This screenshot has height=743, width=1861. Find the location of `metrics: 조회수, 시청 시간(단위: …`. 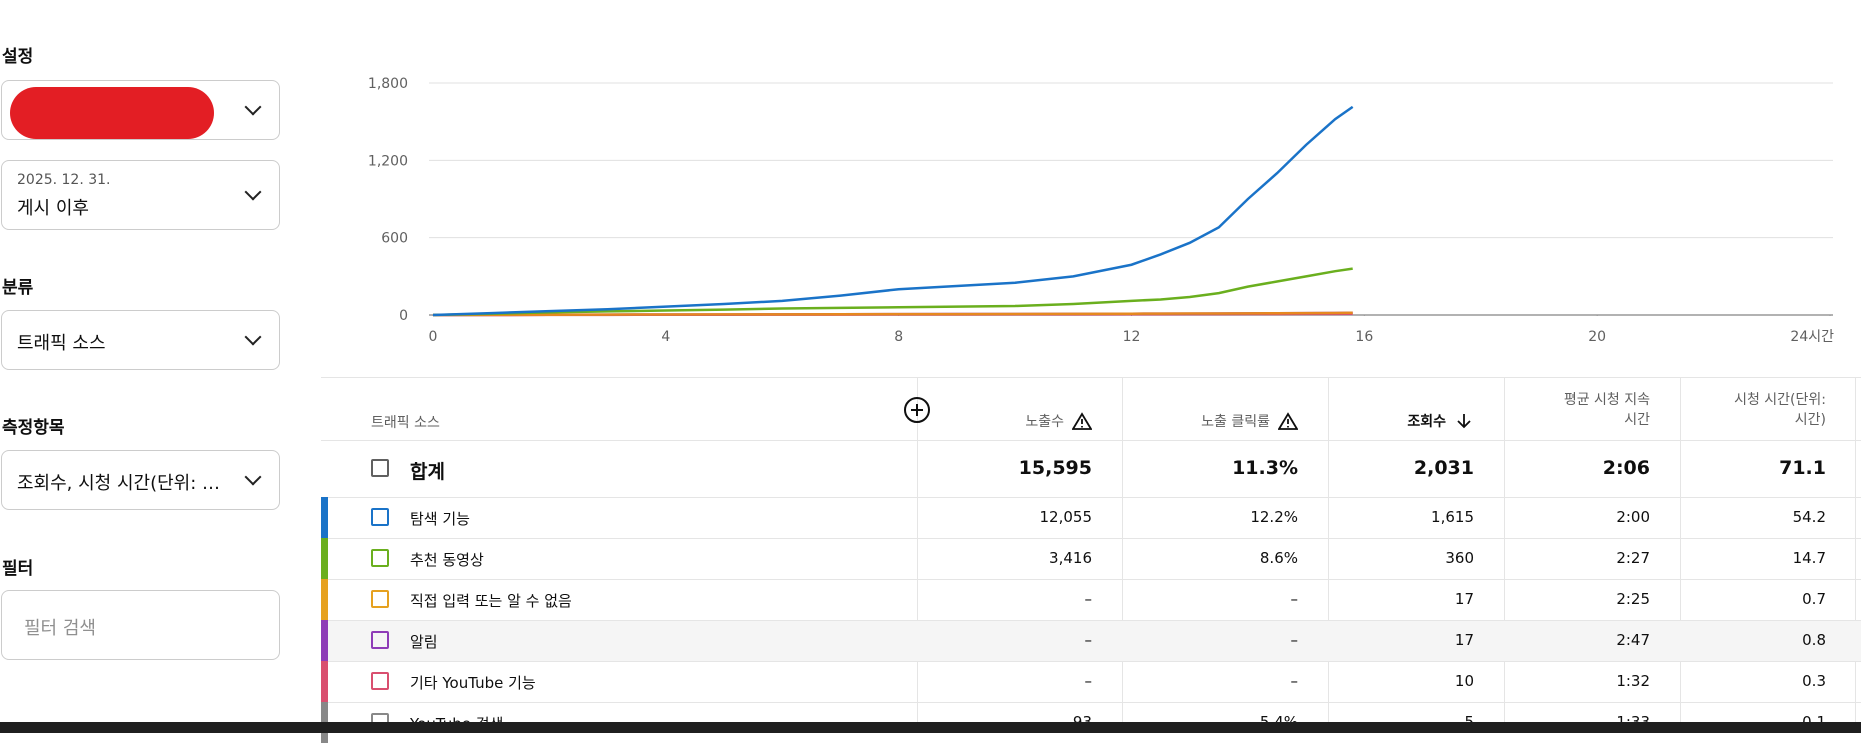

metrics: 조회수, 시청 시간(단위: … is located at coordinates (119, 483).